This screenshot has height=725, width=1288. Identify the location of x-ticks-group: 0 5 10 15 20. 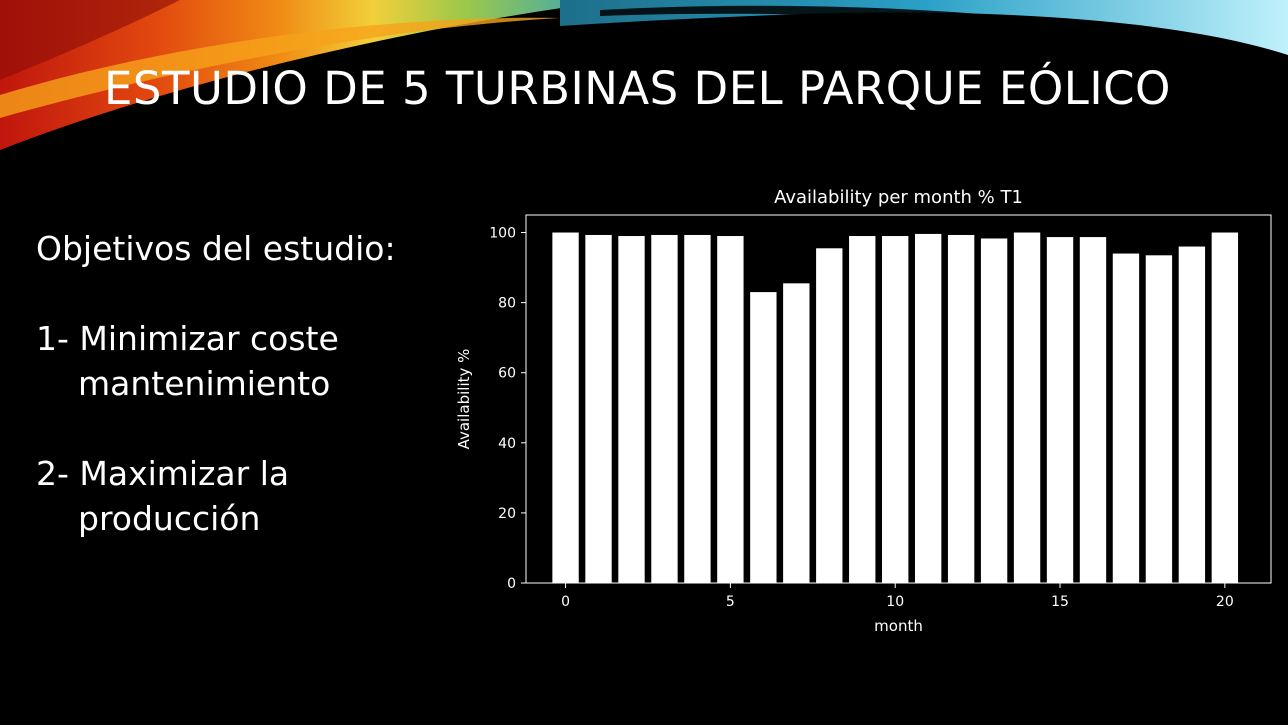
(897, 596).